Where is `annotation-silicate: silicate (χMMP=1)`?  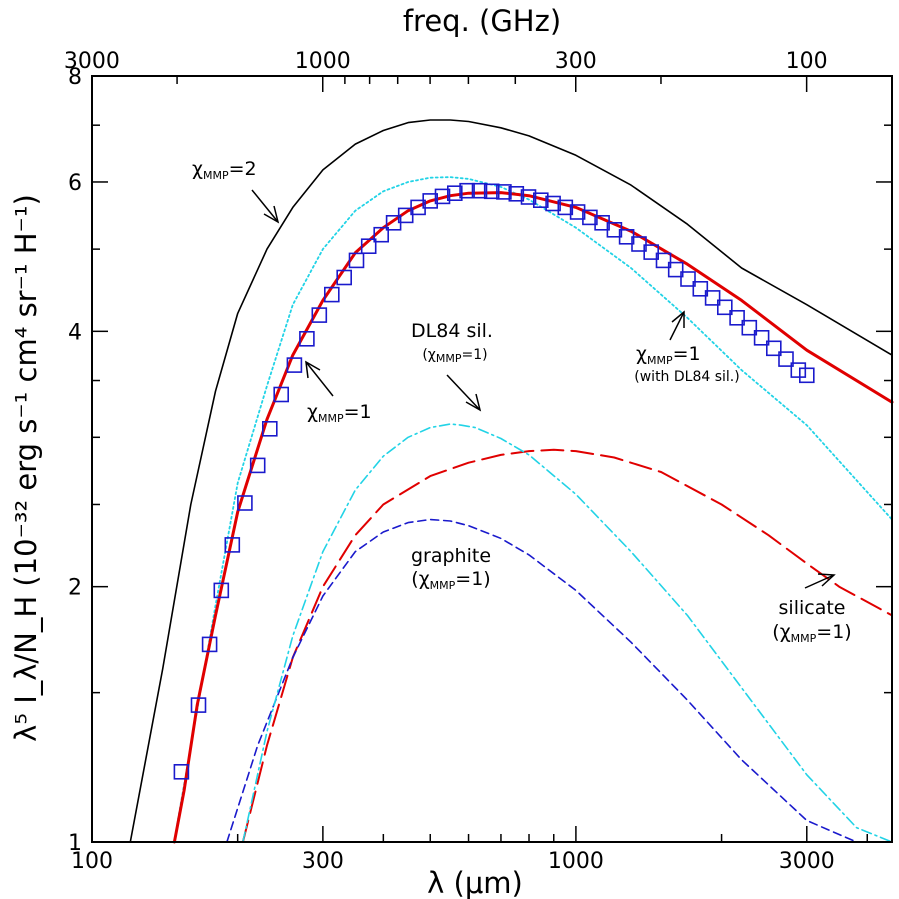 annotation-silicate: silicate (χMMP=1) is located at coordinates (812, 609).